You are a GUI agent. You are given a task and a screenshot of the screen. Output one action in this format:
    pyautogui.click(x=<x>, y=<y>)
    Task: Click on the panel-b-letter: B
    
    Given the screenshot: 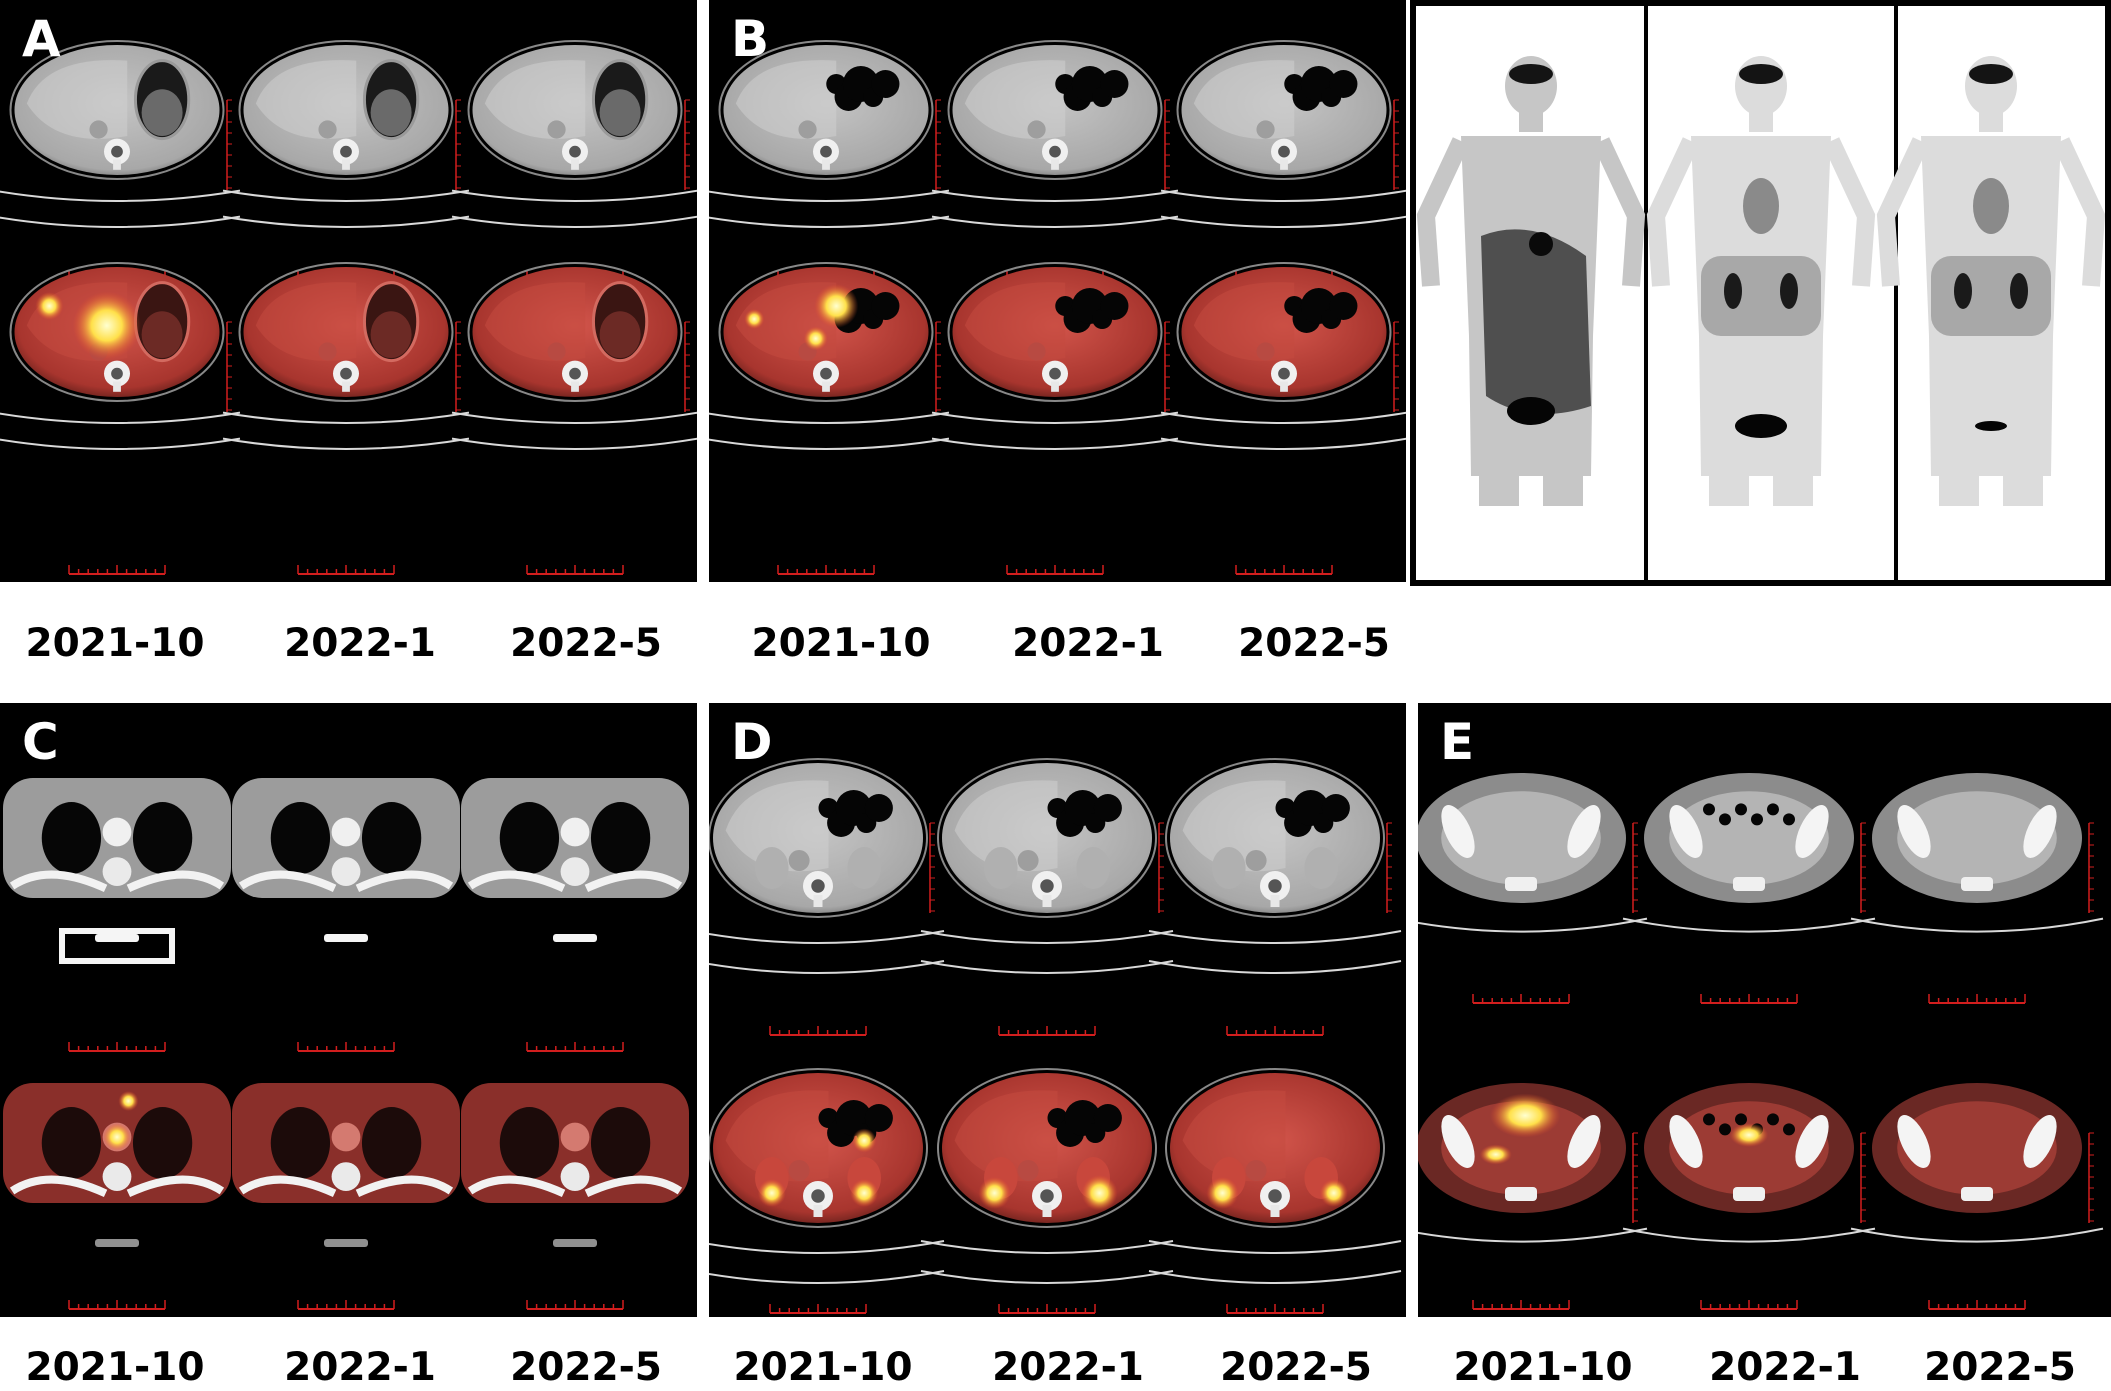 What is the action you would take?
    pyautogui.click(x=750, y=39)
    